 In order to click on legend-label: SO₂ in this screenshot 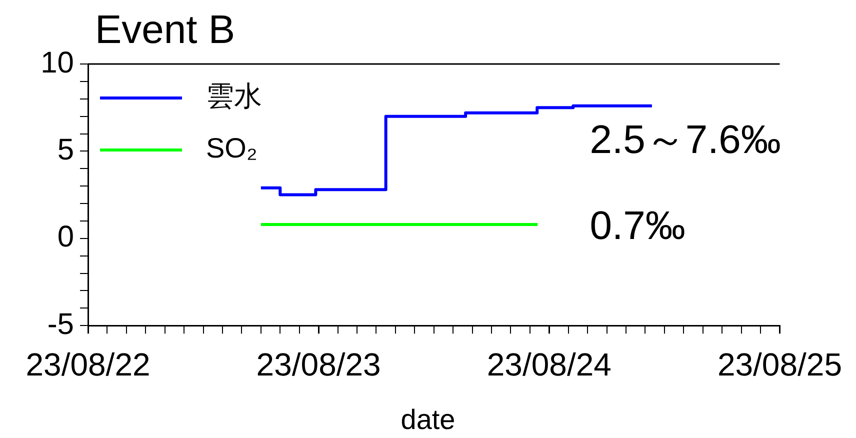, I will do `click(232, 148)`.